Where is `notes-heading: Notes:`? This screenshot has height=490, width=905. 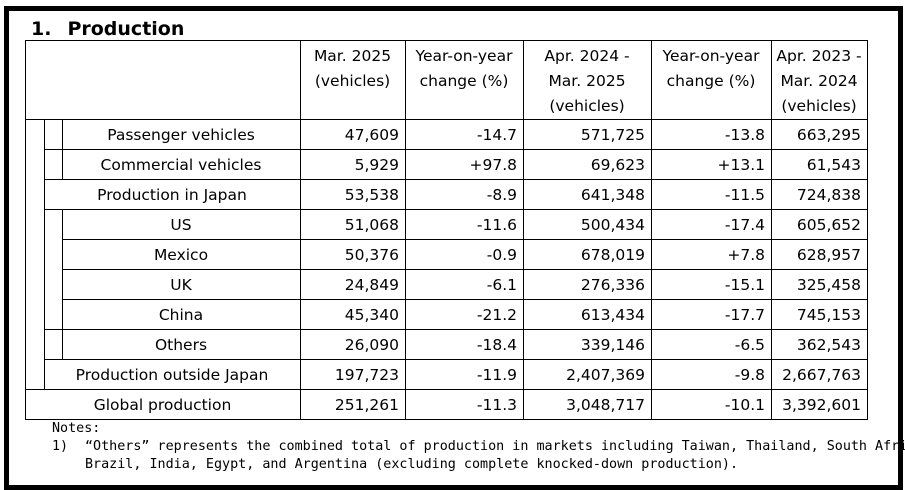
notes-heading: Notes: is located at coordinates (76, 428).